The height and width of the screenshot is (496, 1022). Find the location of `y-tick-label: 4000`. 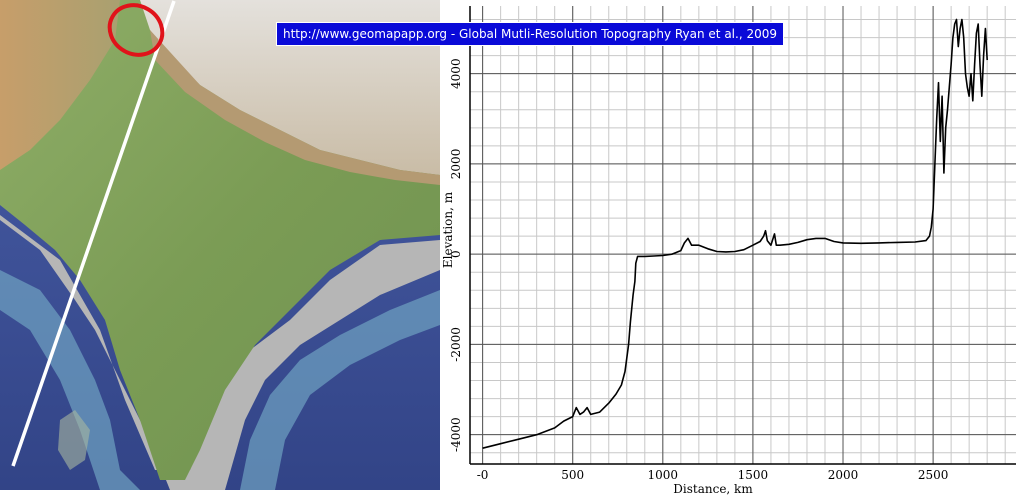

y-tick-label: 4000 is located at coordinates (456, 73).